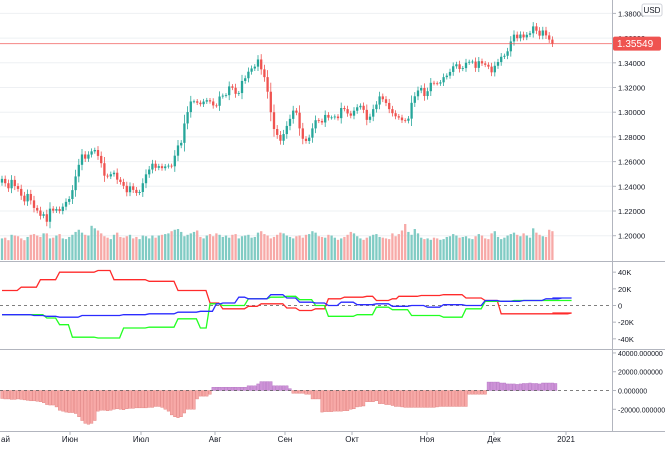 The width and height of the screenshot is (665, 452). I want to click on volume-bars, so click(277, 242).